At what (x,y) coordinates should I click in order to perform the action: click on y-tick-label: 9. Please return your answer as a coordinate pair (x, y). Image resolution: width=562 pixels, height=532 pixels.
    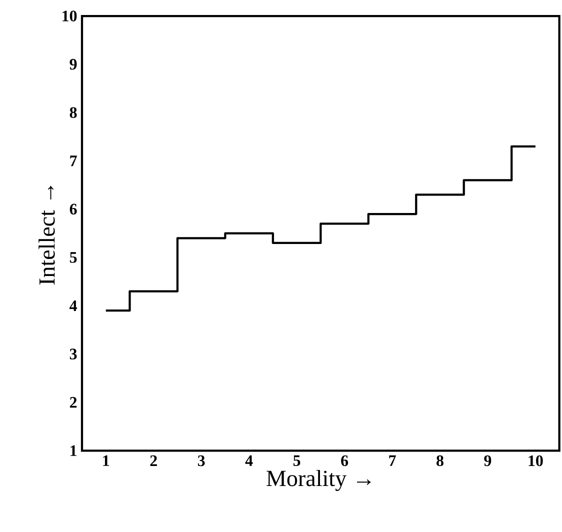
    Looking at the image, I should click on (73, 64).